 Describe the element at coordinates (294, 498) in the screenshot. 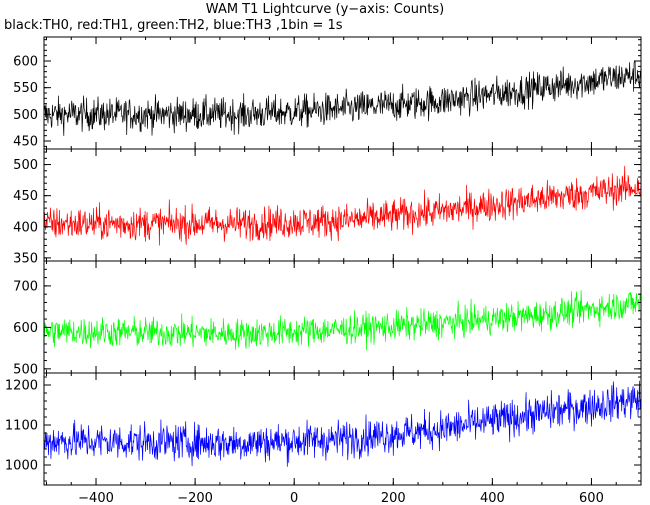

I see `x-tick-label: 0` at that location.